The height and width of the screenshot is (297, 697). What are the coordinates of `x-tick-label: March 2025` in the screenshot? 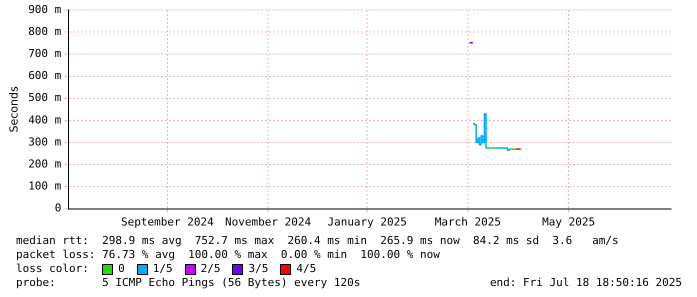 It's located at (468, 221).